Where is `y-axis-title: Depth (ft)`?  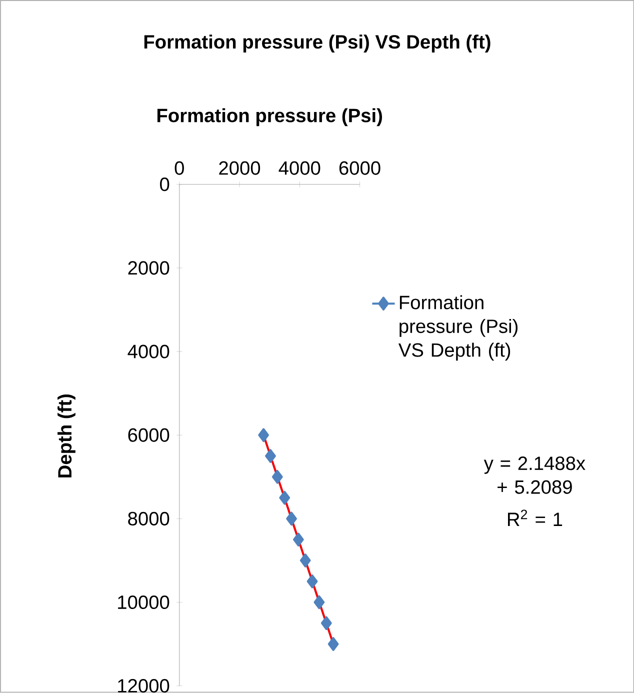
y-axis-title: Depth (ft) is located at coordinates (66, 436).